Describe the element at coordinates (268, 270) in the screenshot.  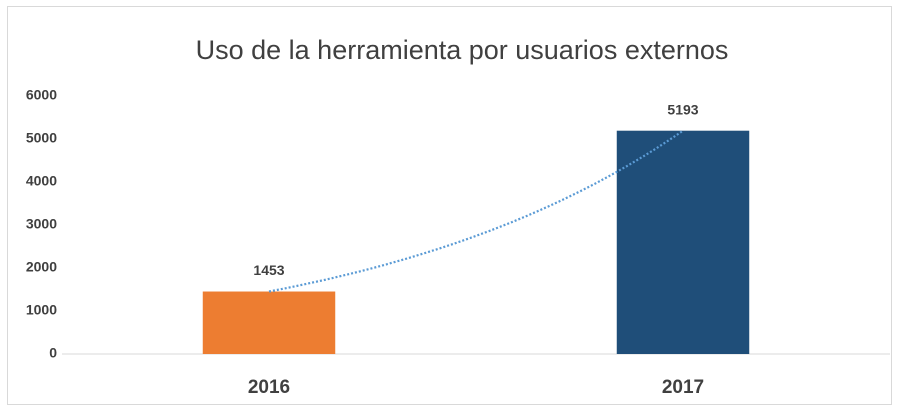
I see `value-label: 1453` at that location.